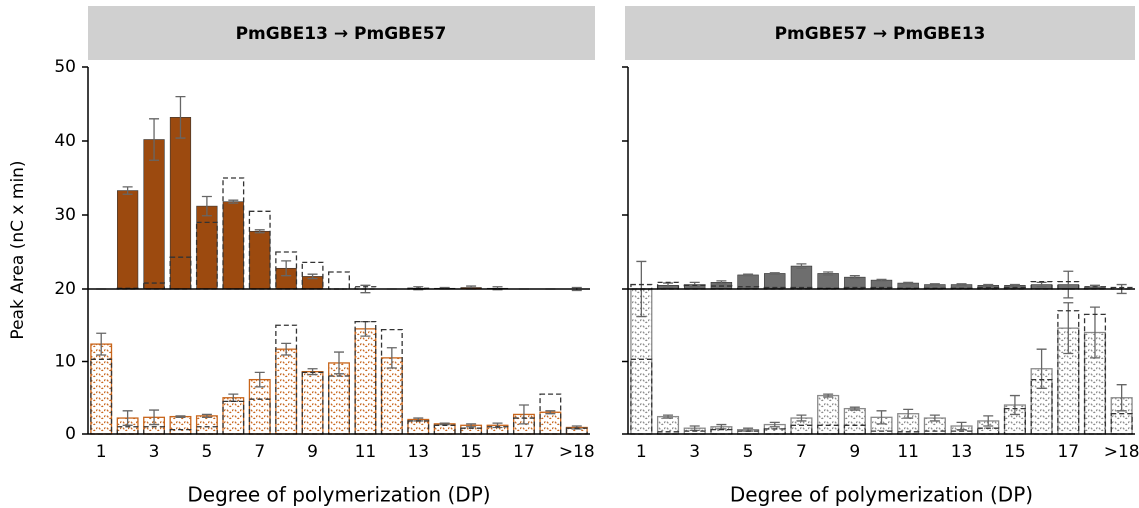  What do you see at coordinates (366, 452) in the screenshot?
I see `x-tick-label: 11` at bounding box center [366, 452].